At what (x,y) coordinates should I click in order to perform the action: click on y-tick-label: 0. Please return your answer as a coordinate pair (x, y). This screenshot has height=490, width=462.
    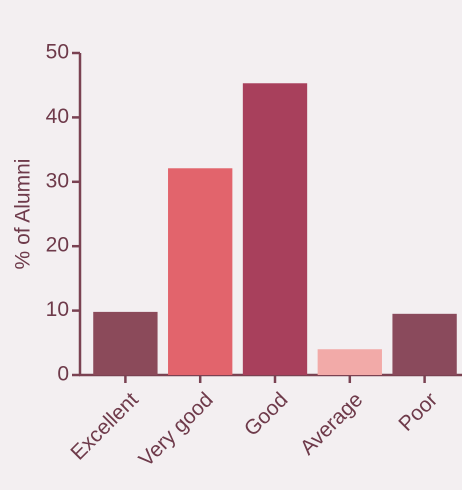
    Looking at the image, I should click on (63, 374).